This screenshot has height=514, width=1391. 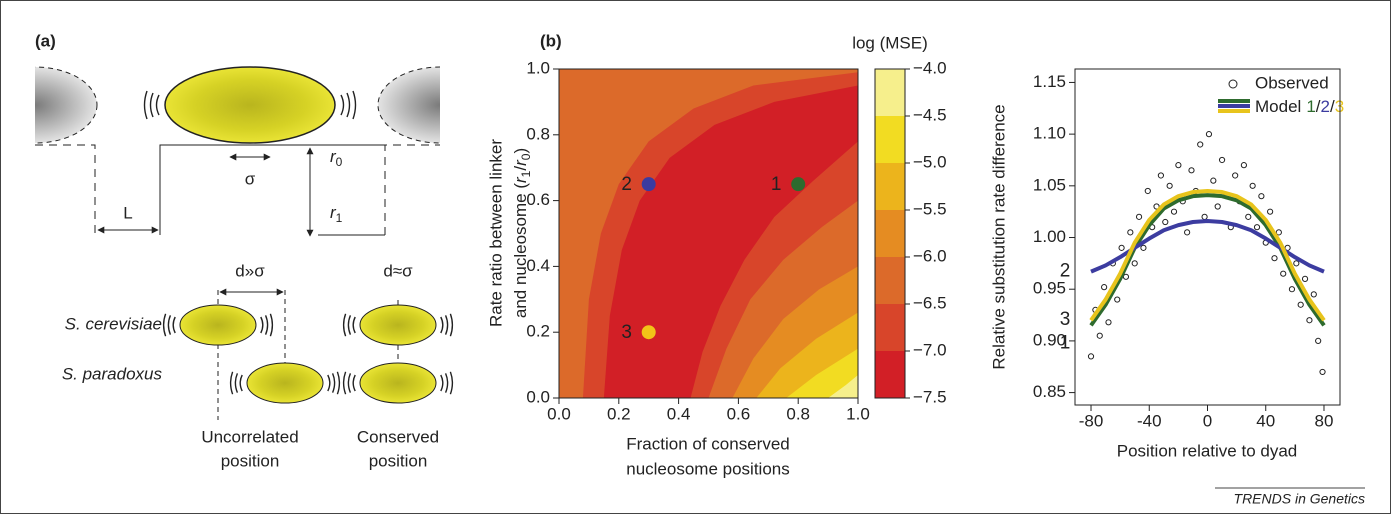 What do you see at coordinates (998, 236) in the screenshot?
I see `y-axis-label: Relative substitution rate difference` at bounding box center [998, 236].